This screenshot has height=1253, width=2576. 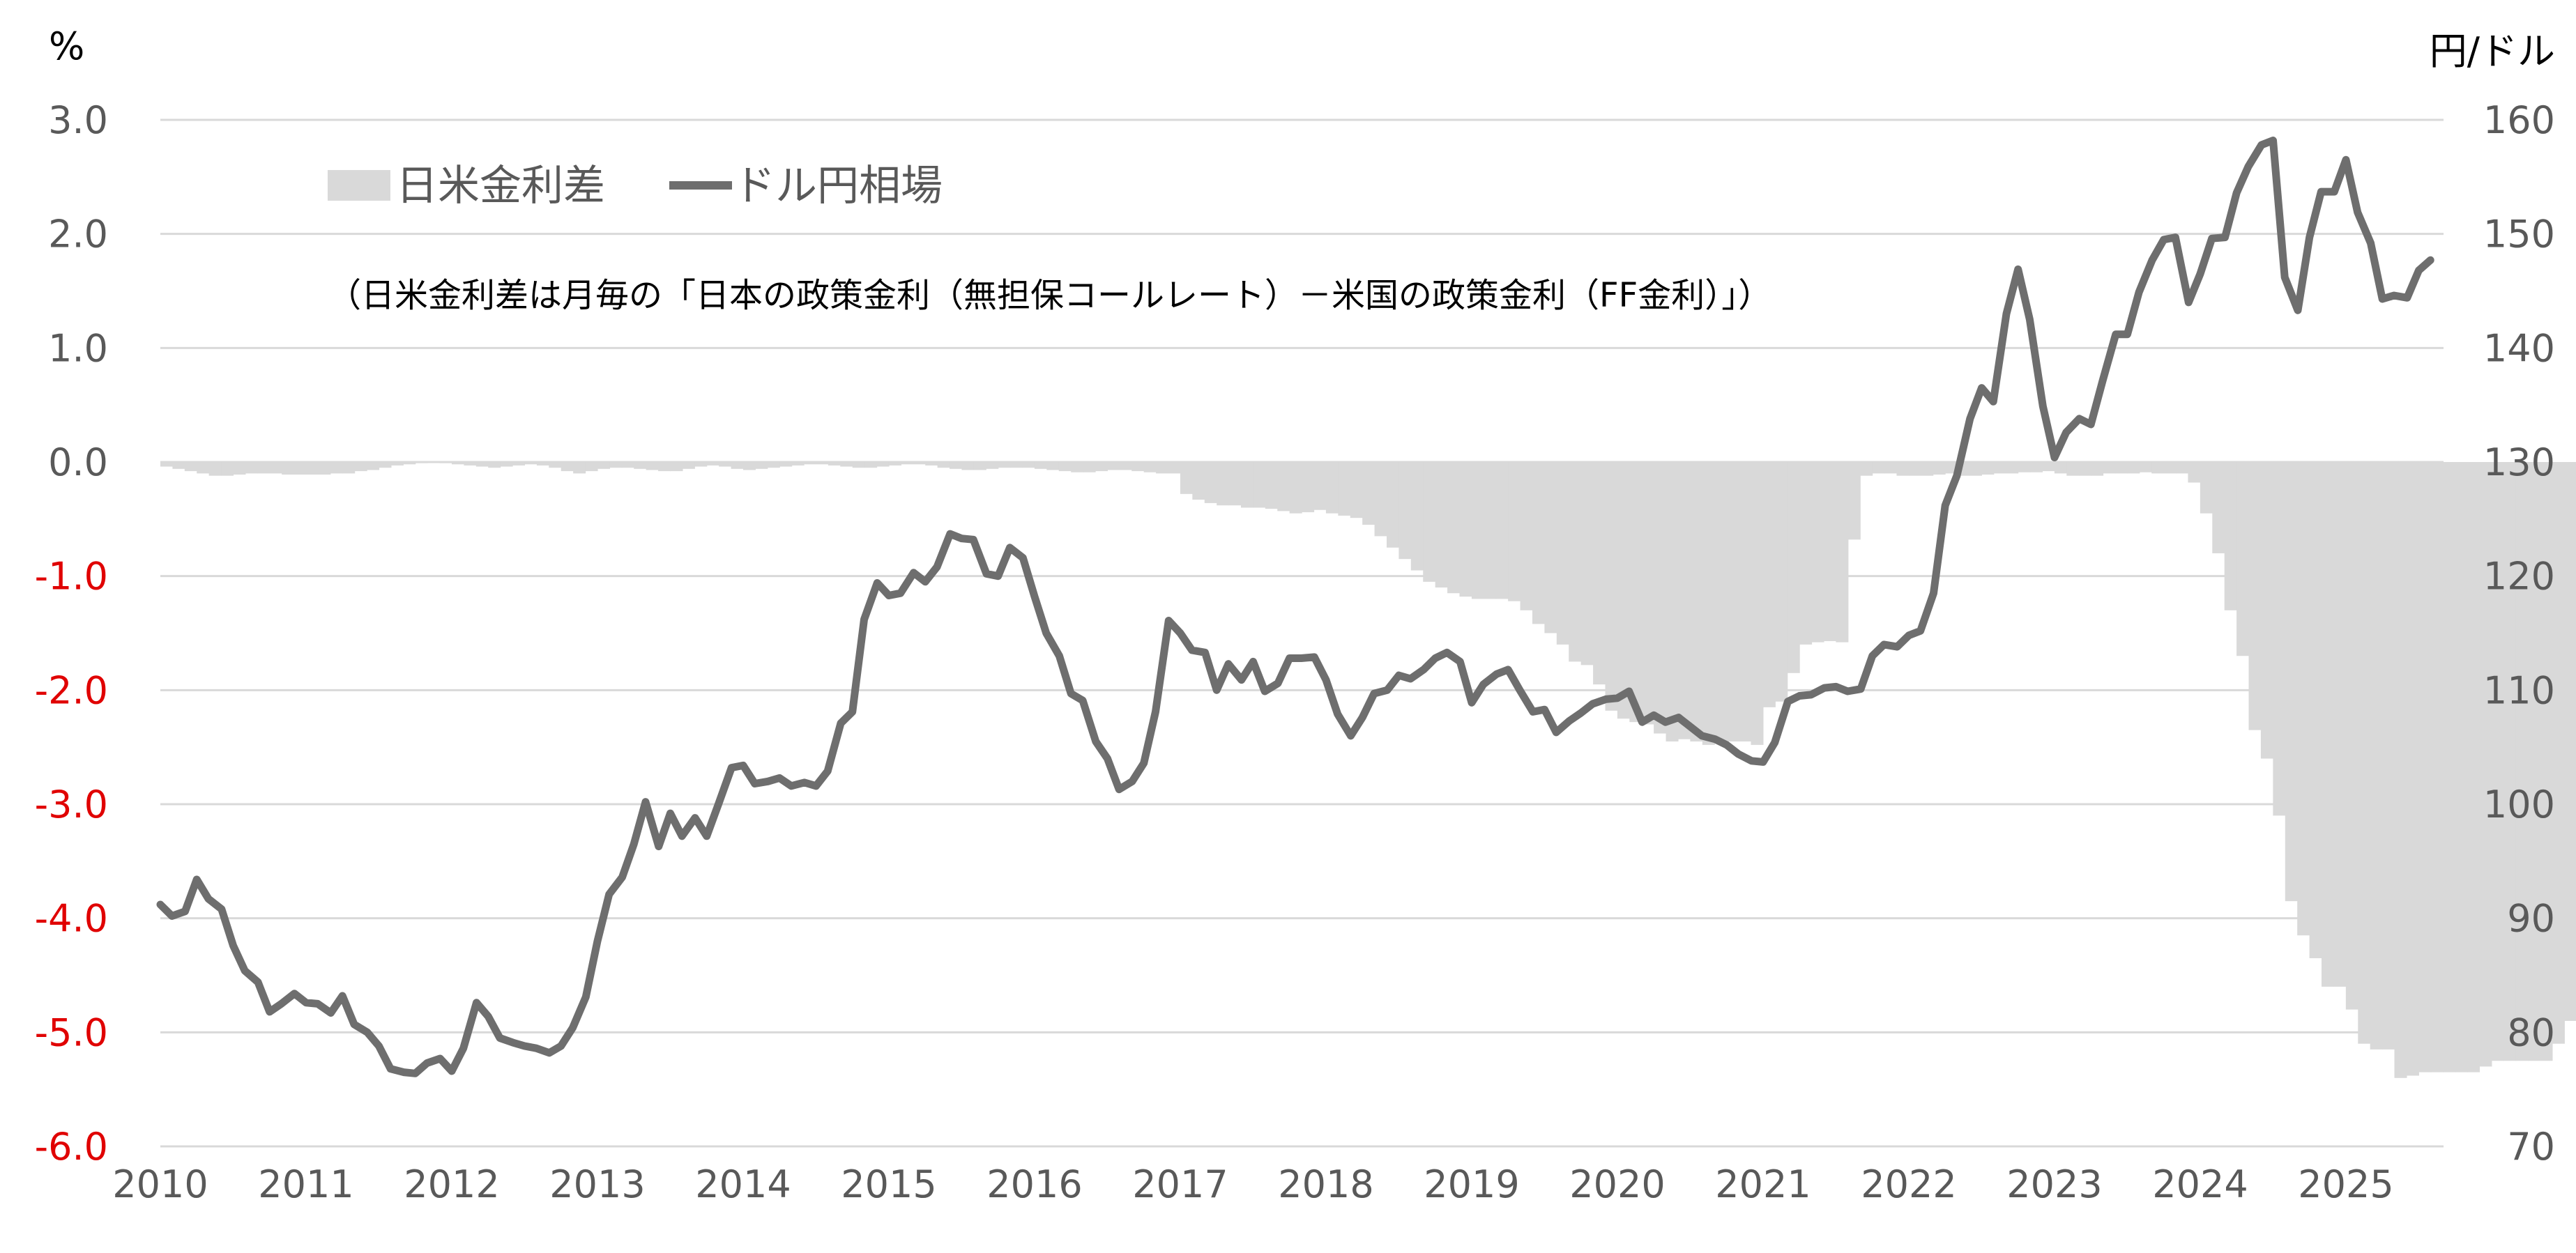 What do you see at coordinates (71, 1147) in the screenshot?
I see `left-axis-tick-label: -6.0` at bounding box center [71, 1147].